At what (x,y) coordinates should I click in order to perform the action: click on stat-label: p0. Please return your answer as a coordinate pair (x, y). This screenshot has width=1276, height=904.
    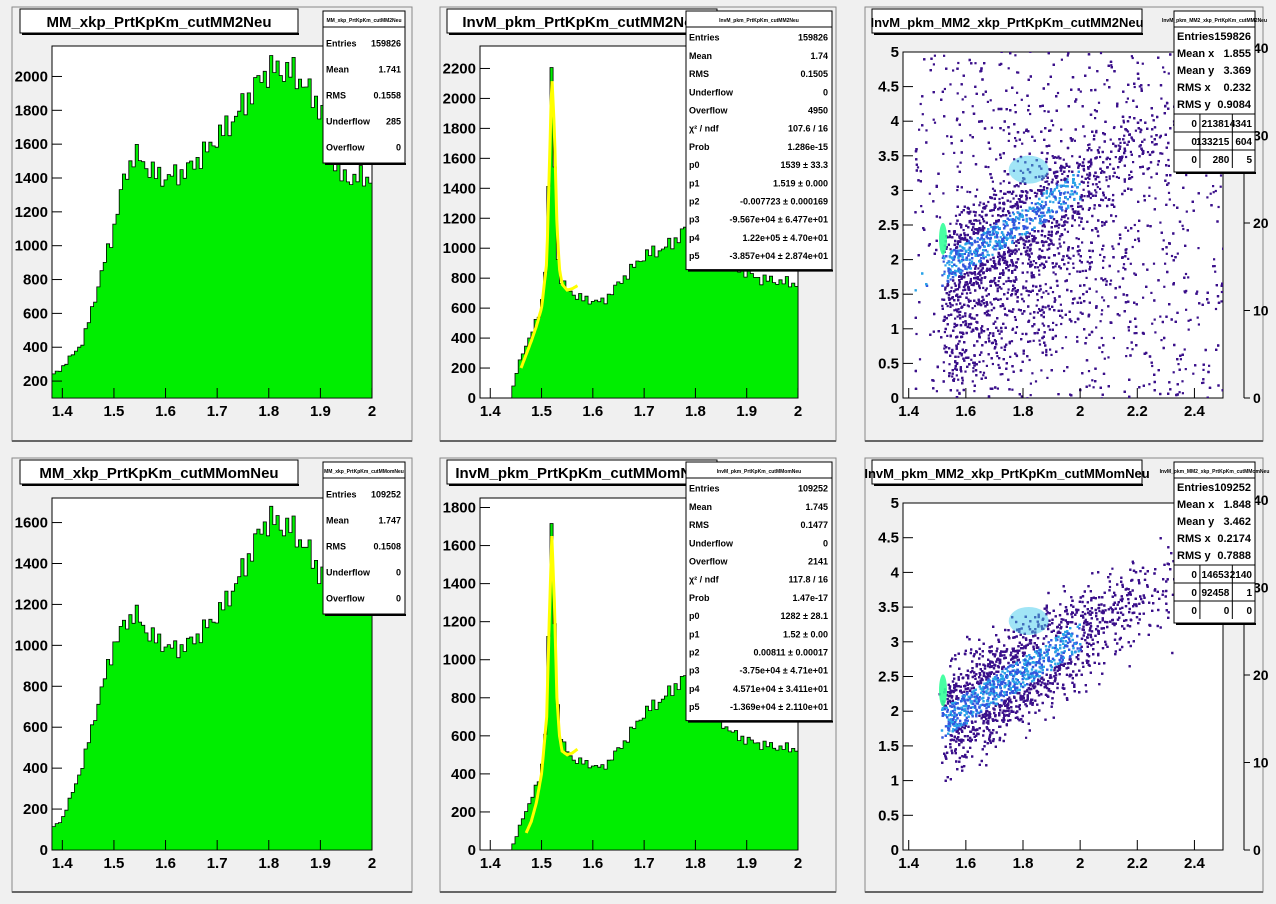
    Looking at the image, I should click on (694, 616).